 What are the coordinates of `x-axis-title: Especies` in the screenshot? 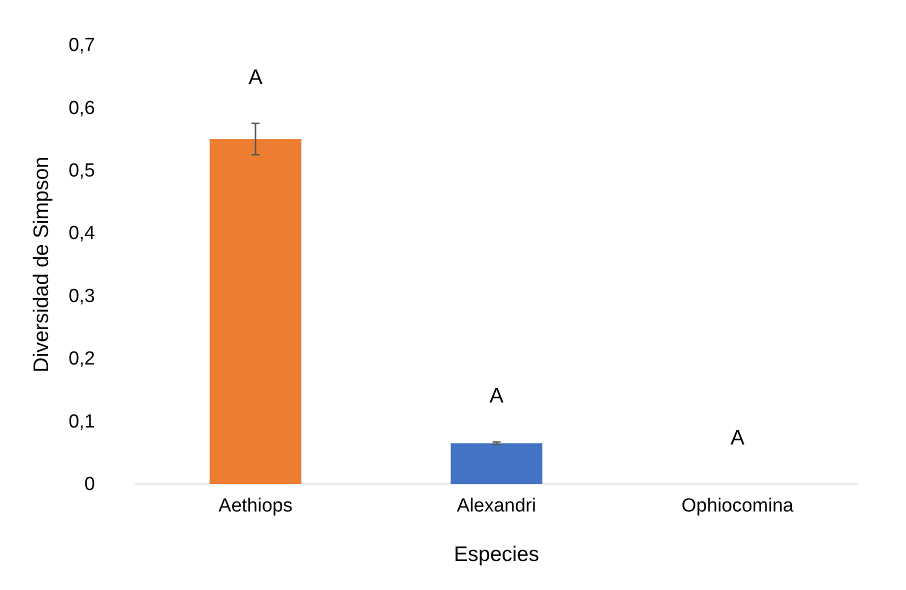 It's located at (497, 554).